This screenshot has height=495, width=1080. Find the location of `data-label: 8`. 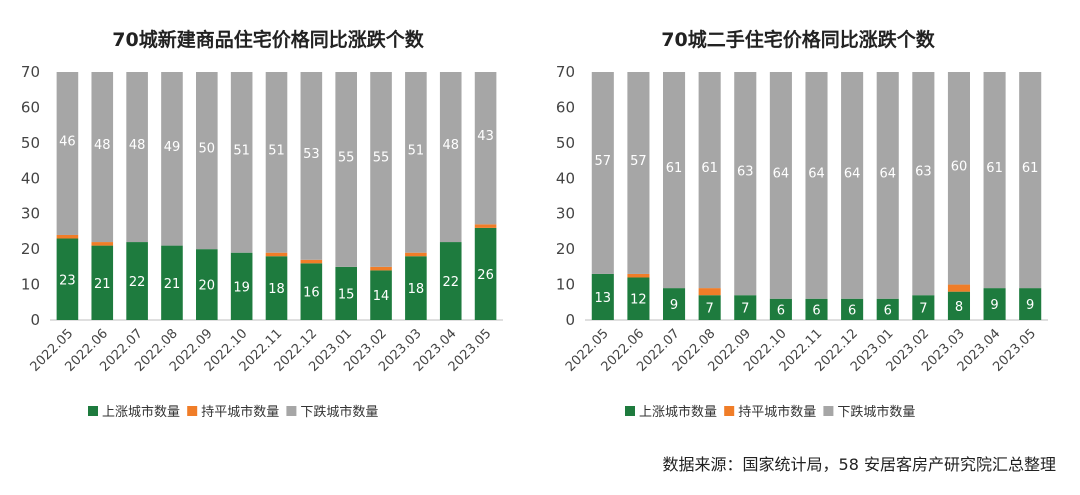

data-label: 8 is located at coordinates (959, 307).